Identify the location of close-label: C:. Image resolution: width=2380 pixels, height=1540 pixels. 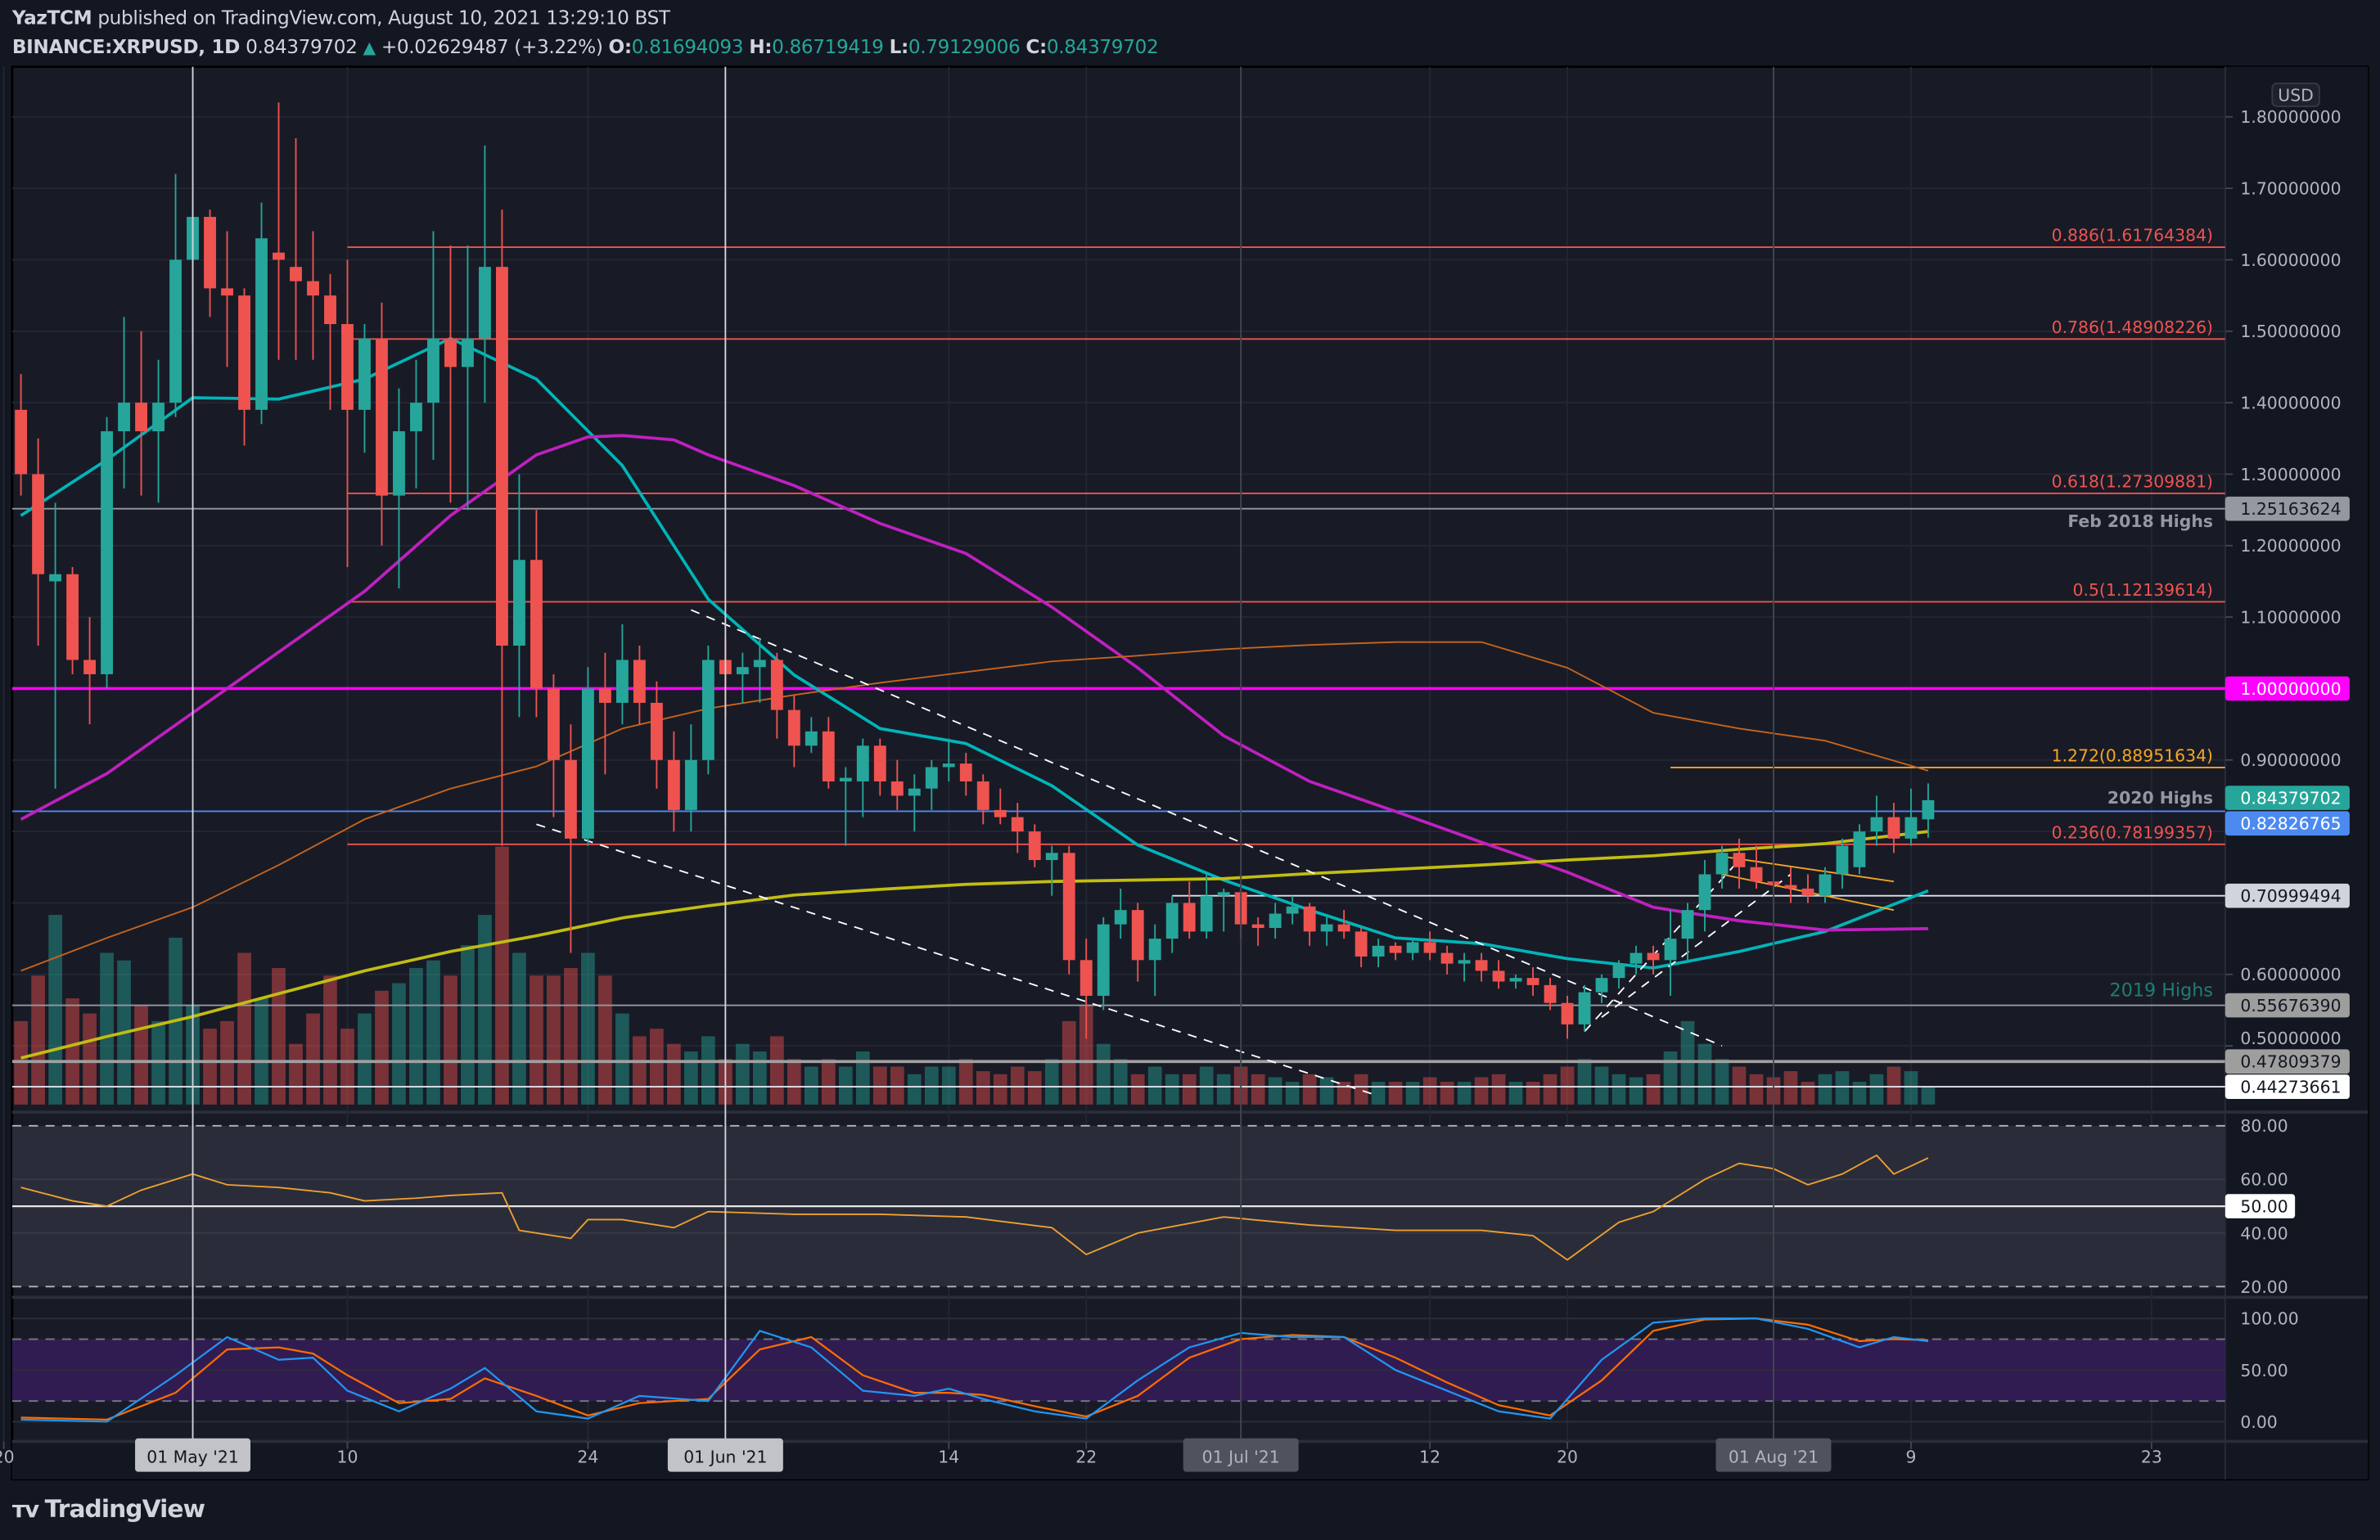
(1036, 46).